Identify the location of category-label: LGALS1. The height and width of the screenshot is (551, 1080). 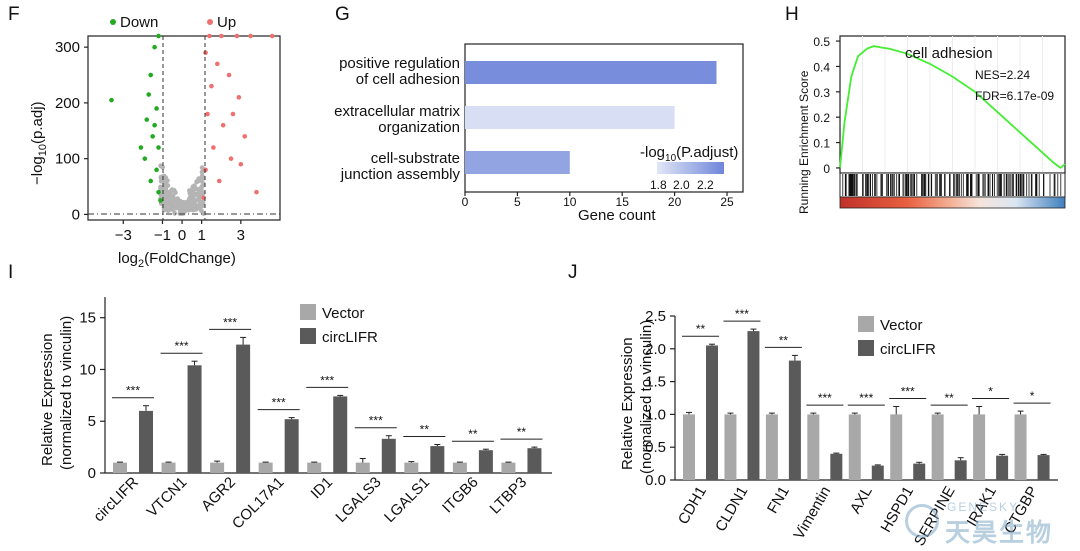
(407, 500).